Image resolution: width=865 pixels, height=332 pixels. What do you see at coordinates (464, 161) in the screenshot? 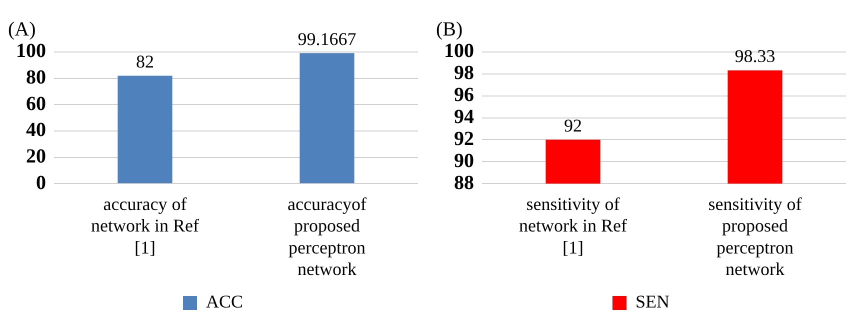
I see `y-tick-label: 90` at bounding box center [464, 161].